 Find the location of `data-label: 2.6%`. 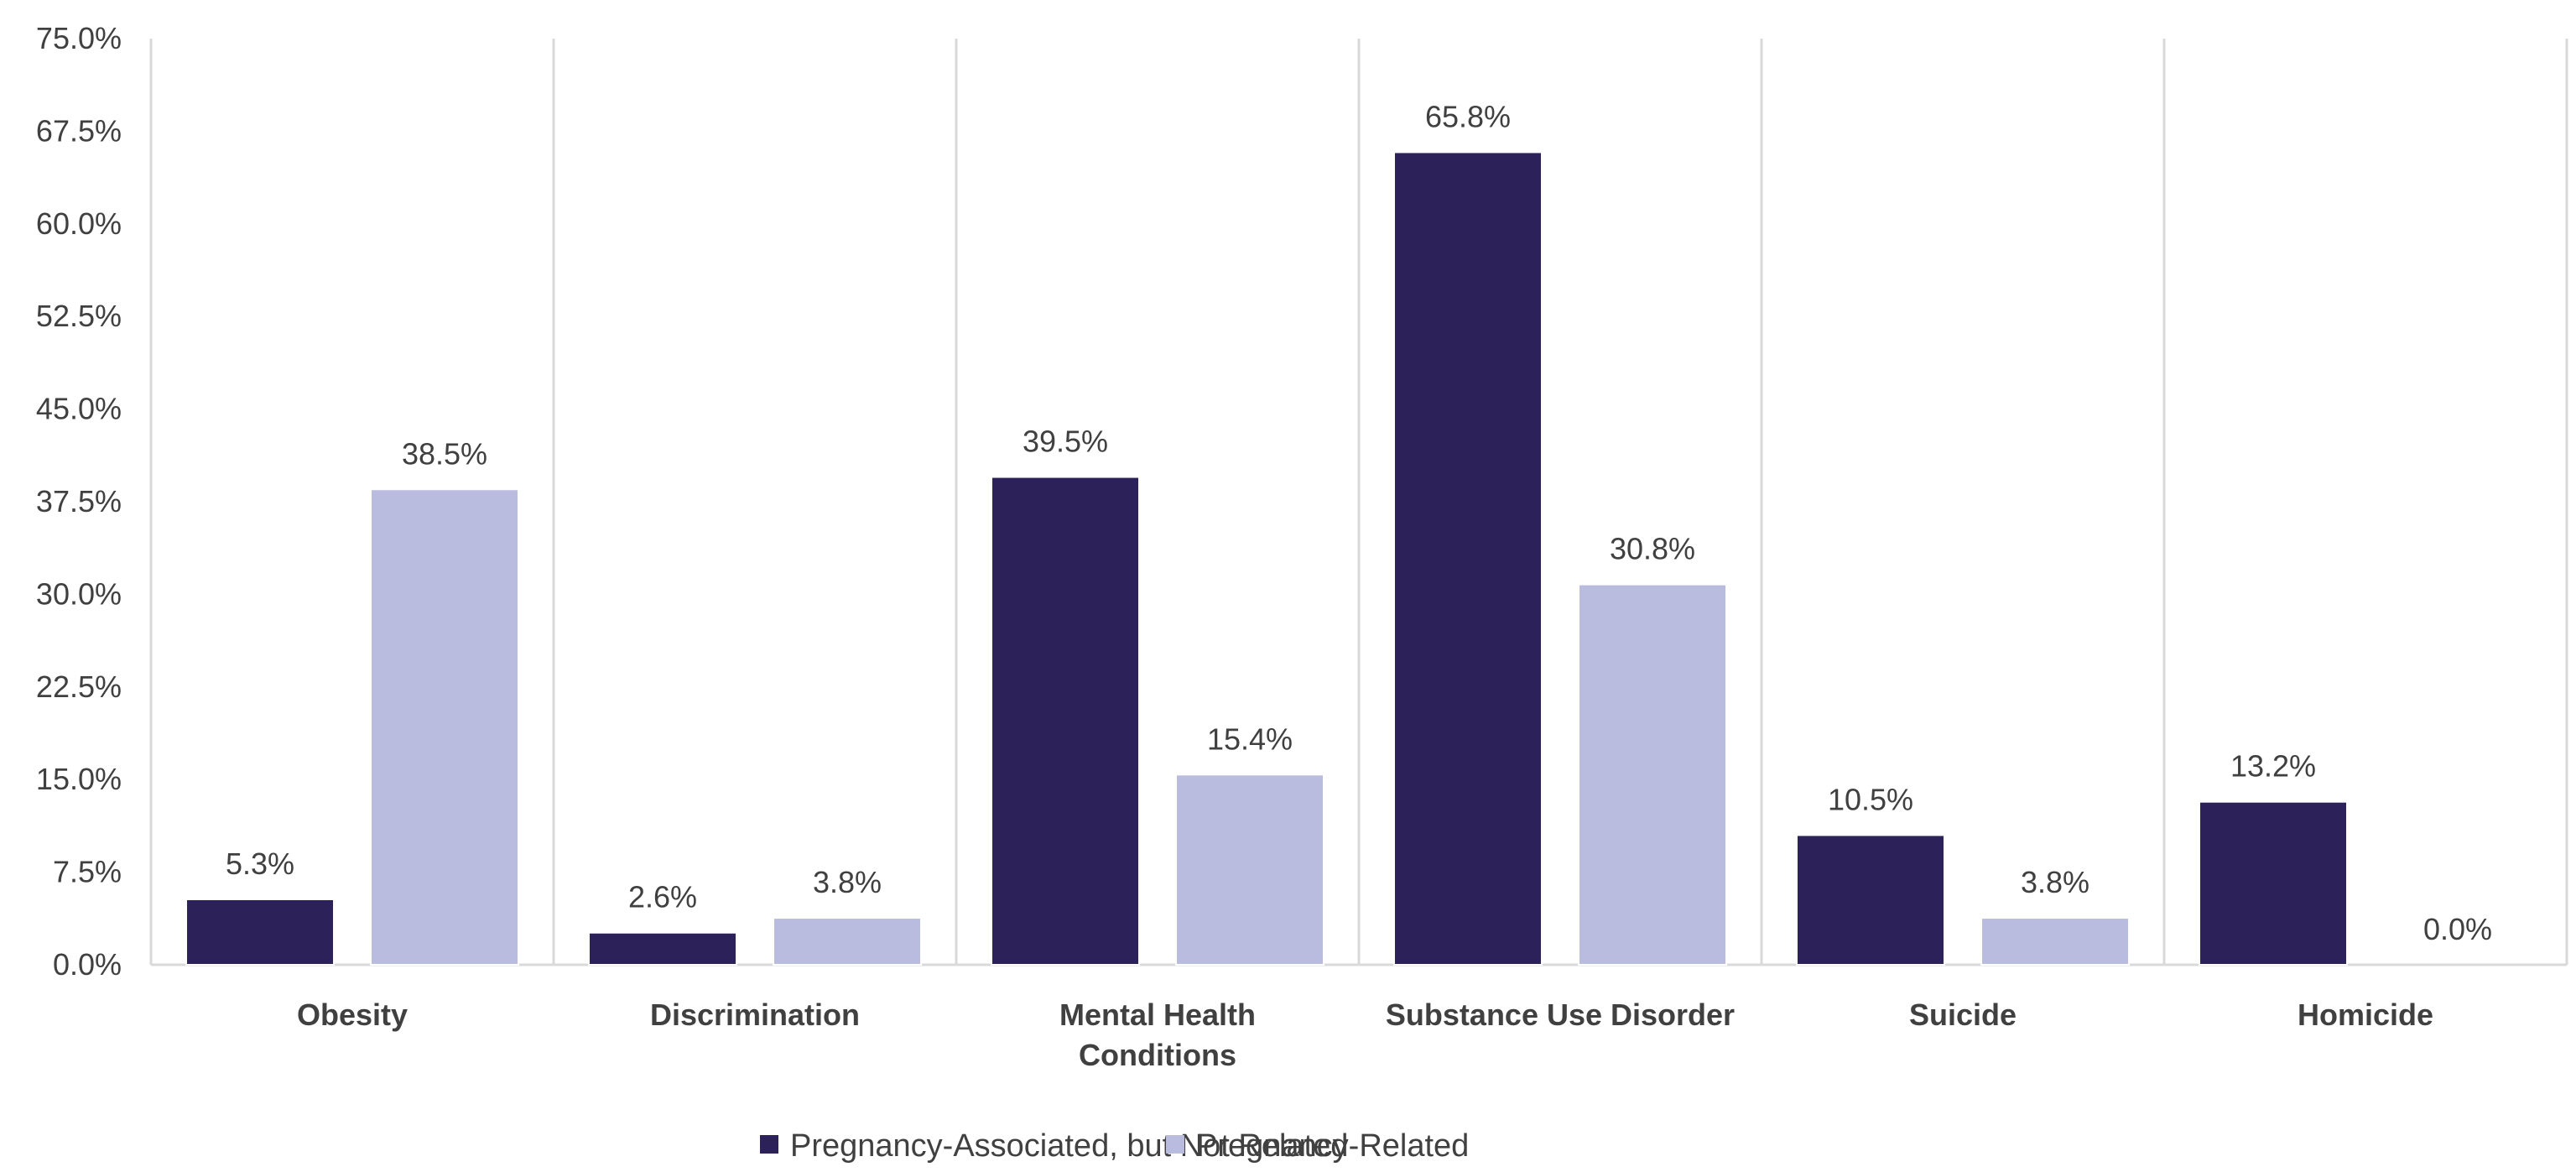

data-label: 2.6% is located at coordinates (662, 897).